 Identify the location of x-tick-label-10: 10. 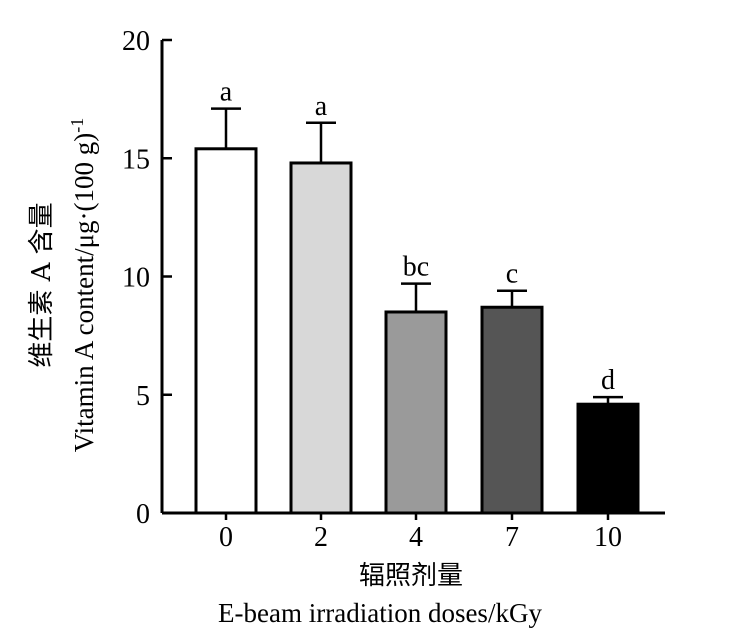
(608, 537).